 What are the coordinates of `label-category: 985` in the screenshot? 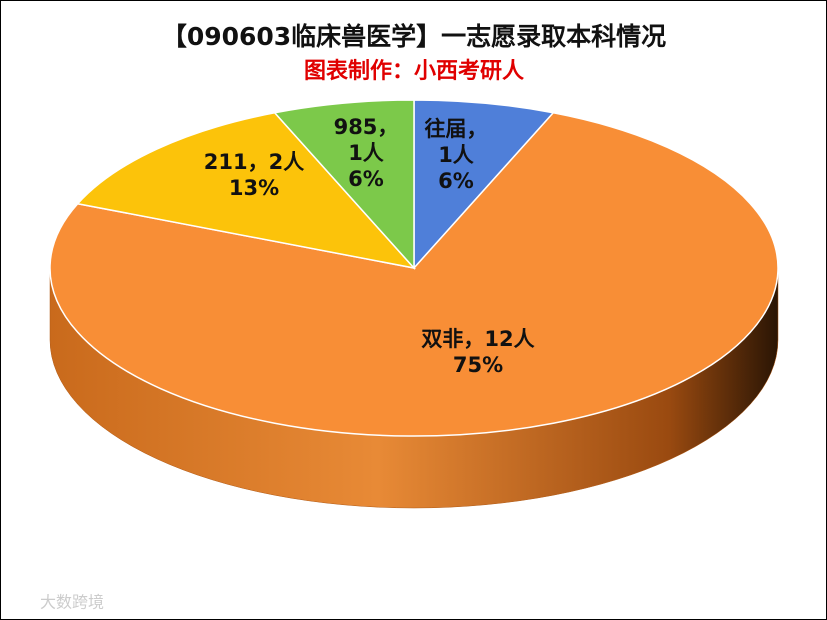 It's located at (356, 127).